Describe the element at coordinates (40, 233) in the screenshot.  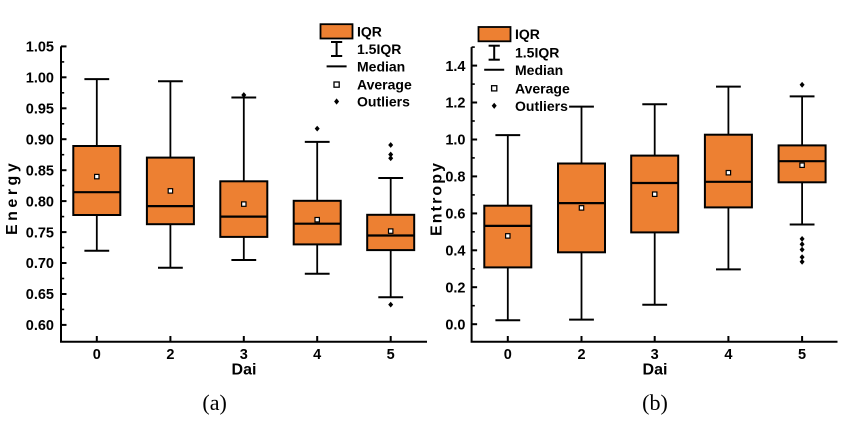
I see `svg-text: 0.75` at that location.